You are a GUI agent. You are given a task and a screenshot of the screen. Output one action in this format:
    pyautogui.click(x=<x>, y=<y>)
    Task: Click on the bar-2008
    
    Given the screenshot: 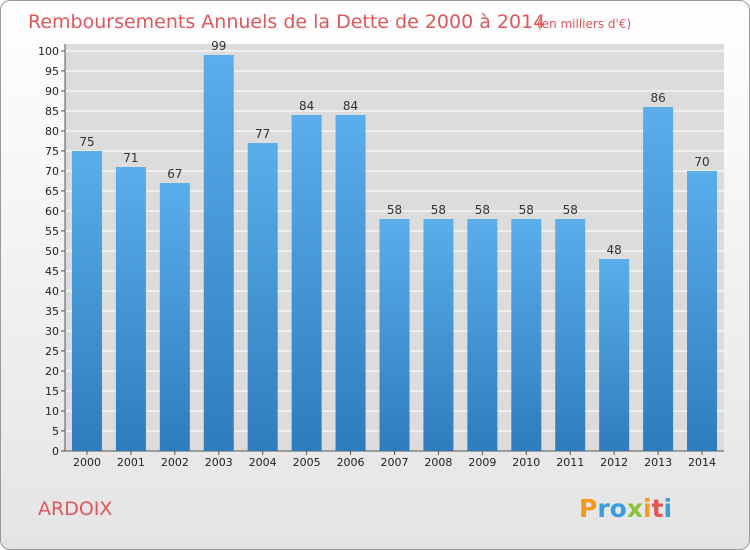 What is the action you would take?
    pyautogui.click(x=438, y=335)
    